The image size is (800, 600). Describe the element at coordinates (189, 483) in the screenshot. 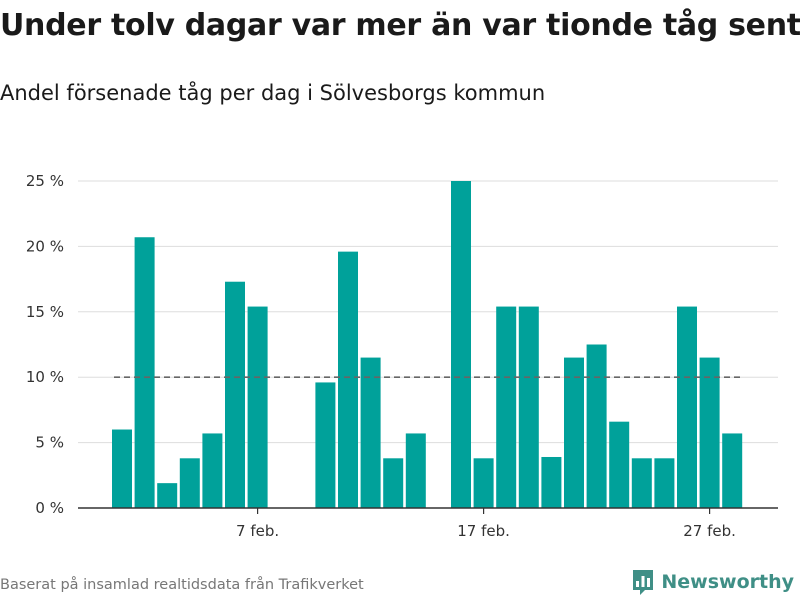

I see `bar-4-feb` at that location.